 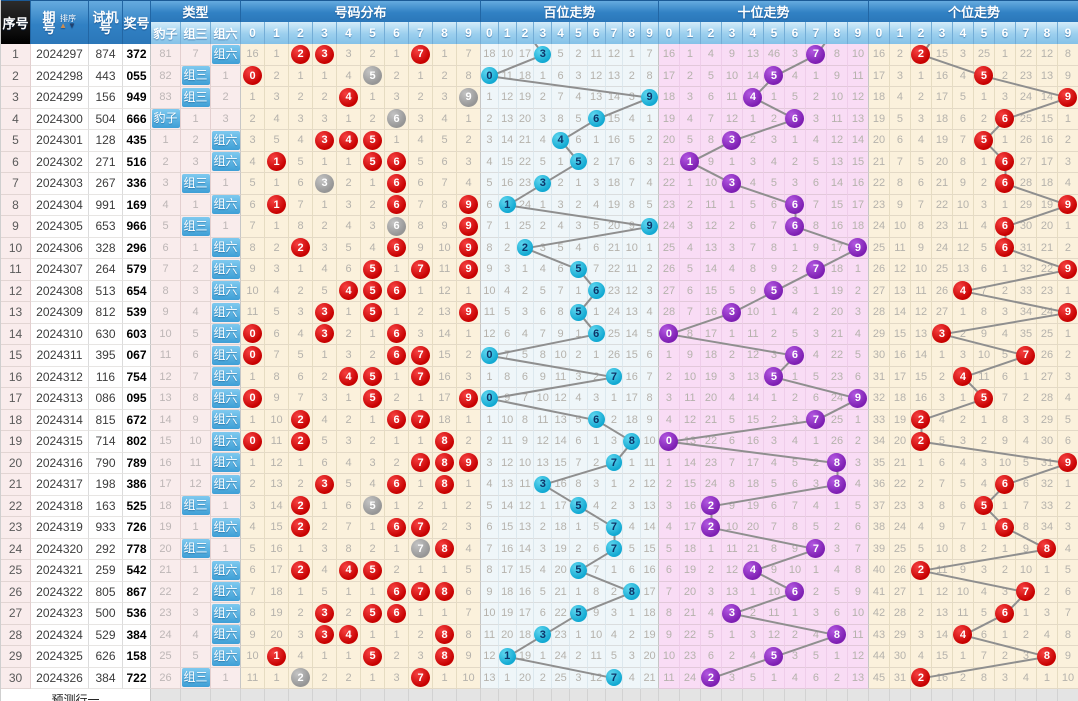 I want to click on miss-cell-hundreds-2: 24, so click(x=525, y=205).